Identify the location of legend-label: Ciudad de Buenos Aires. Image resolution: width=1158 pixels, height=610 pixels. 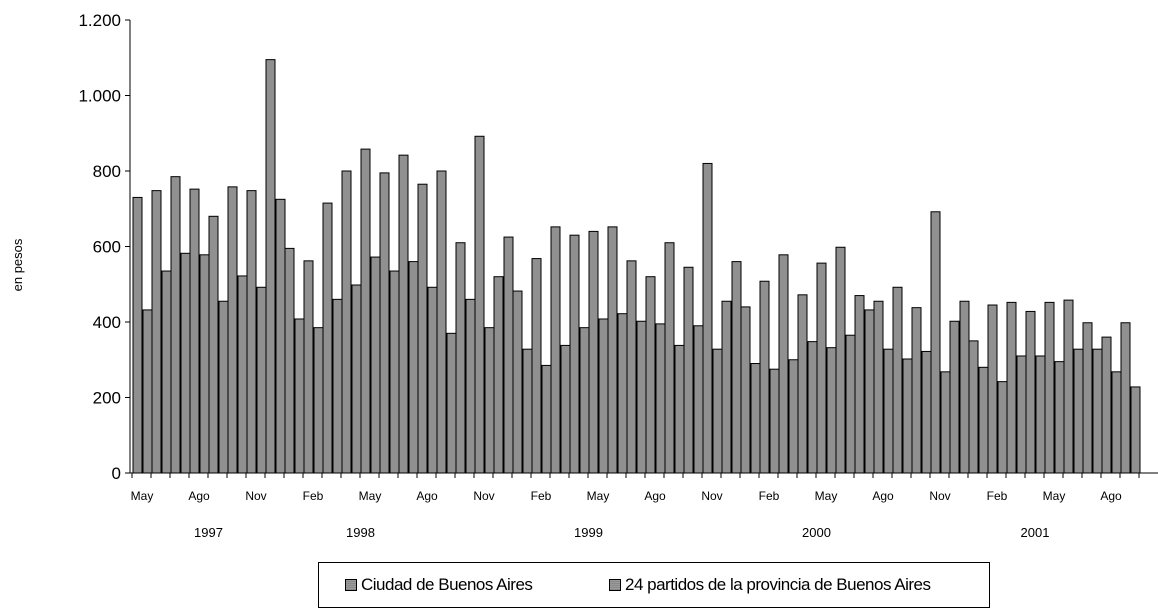
(447, 584).